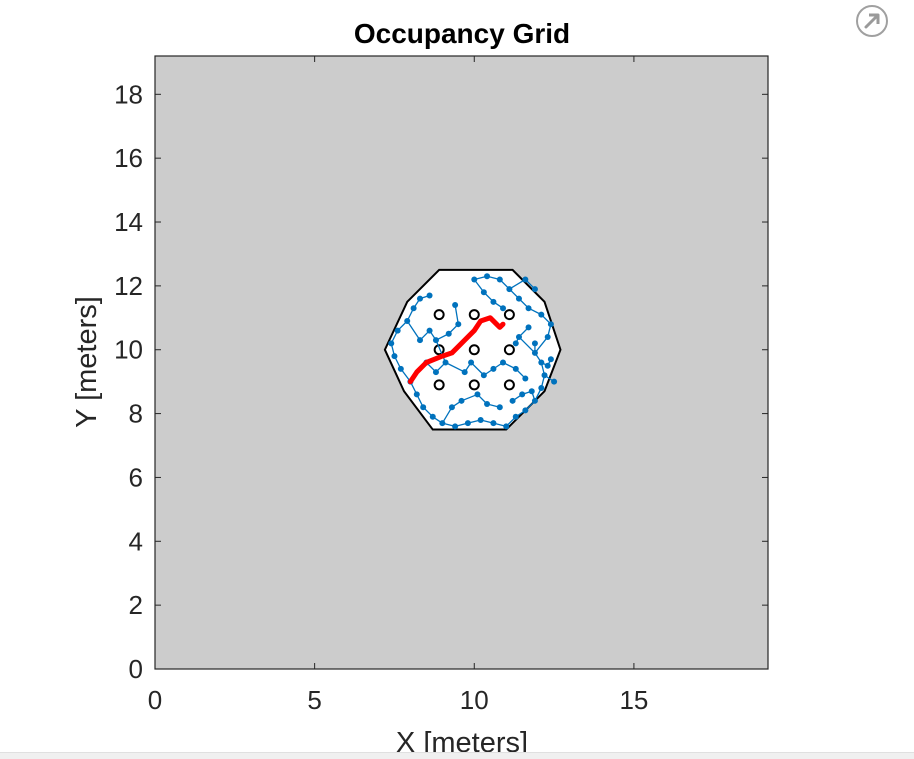 The height and width of the screenshot is (759, 914). What do you see at coordinates (136, 669) in the screenshot?
I see `y-tick-label: 0` at bounding box center [136, 669].